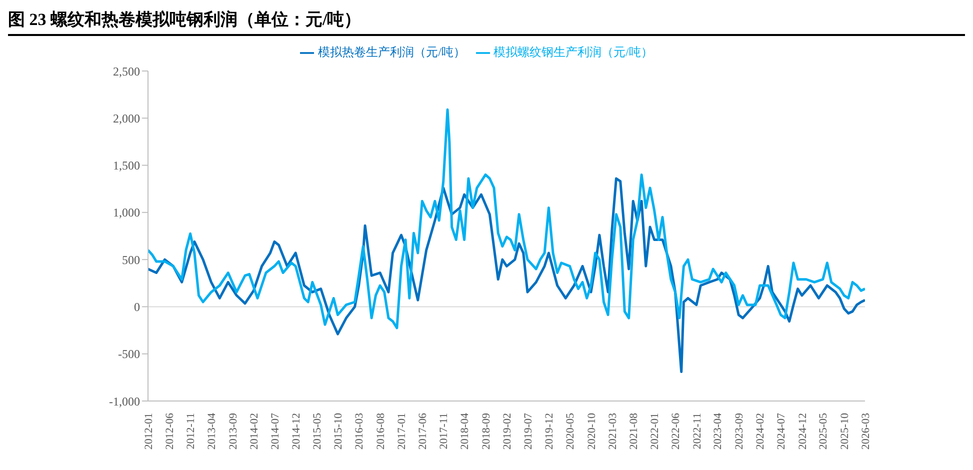 The image size is (973, 470). I want to click on x-tick-label: 2017-01, so click(402, 431).